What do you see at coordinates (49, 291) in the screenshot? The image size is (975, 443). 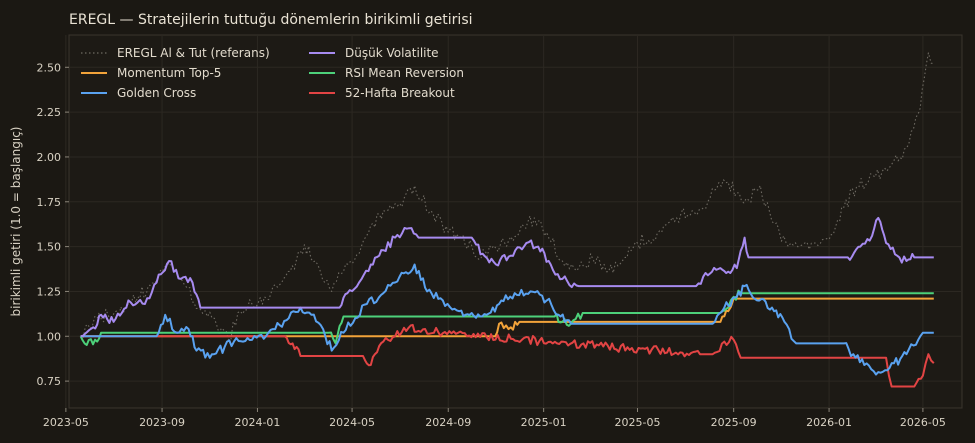 I see `y-tick-label: 1.25` at bounding box center [49, 291].